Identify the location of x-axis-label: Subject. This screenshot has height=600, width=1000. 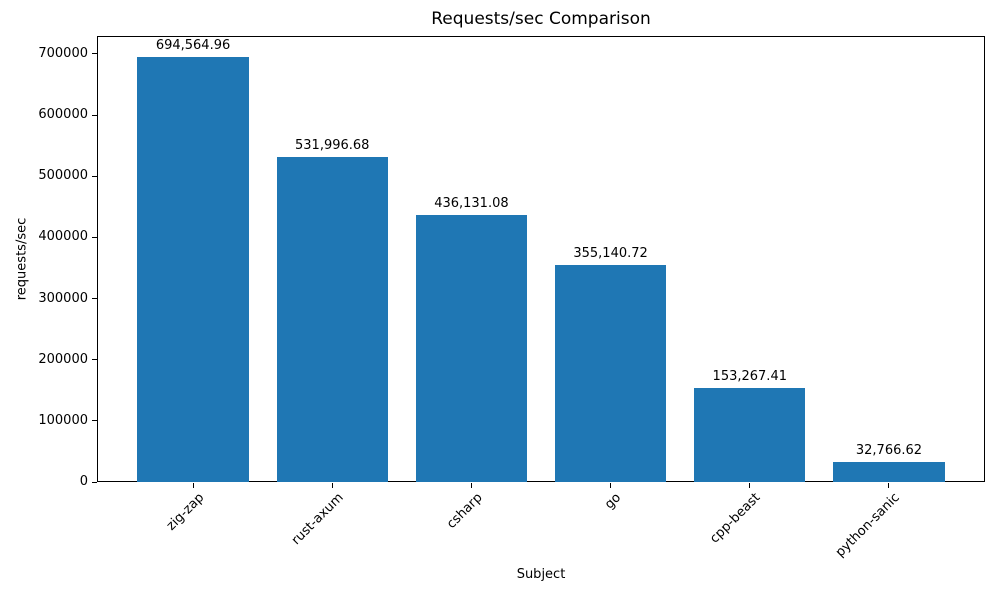
(541, 574).